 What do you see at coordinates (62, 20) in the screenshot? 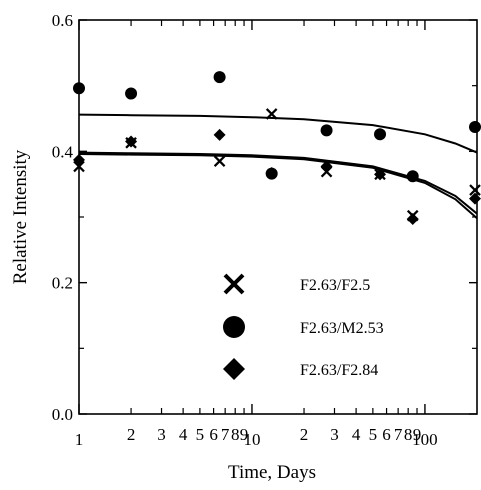
I see `y-tick-label: 0.6` at bounding box center [62, 20].